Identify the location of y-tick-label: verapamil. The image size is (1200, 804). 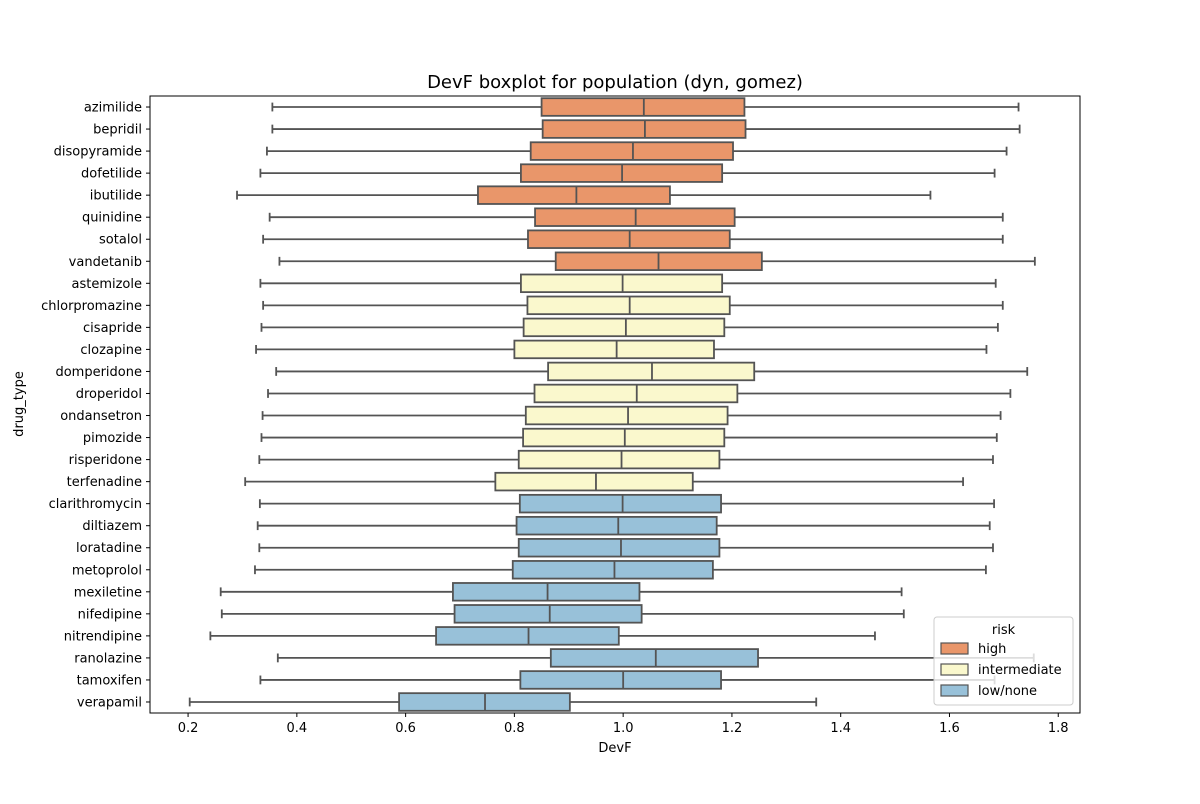
(109, 702).